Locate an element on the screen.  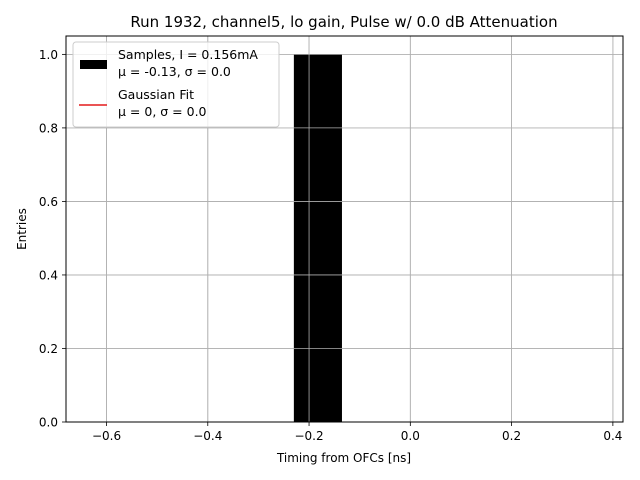
x-tick-label: −0.4 is located at coordinates (207, 436).